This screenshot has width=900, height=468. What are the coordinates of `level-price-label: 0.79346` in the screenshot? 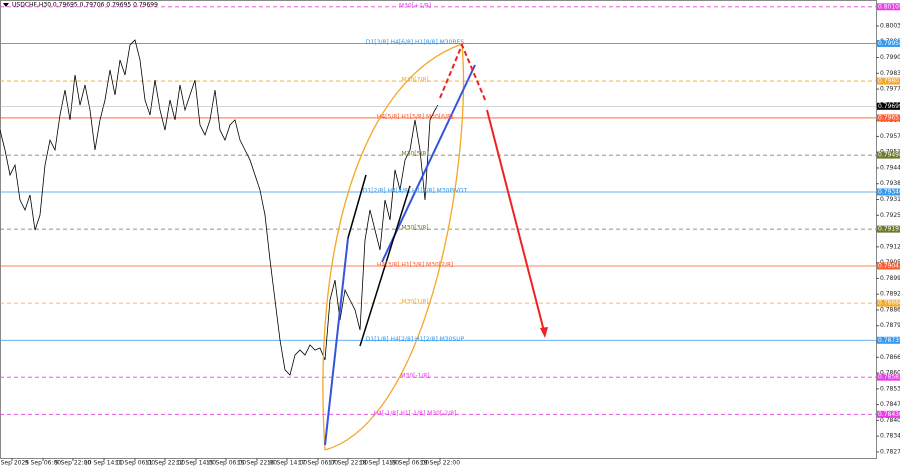 It's located at (889, 191).